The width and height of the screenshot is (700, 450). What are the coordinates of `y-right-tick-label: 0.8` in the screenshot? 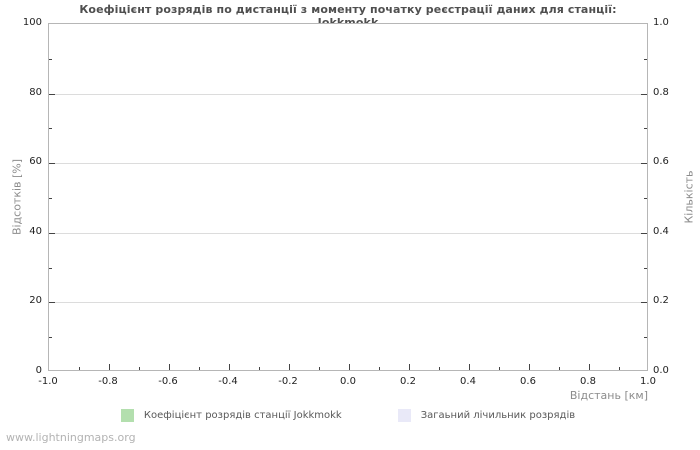 It's located at (661, 92).